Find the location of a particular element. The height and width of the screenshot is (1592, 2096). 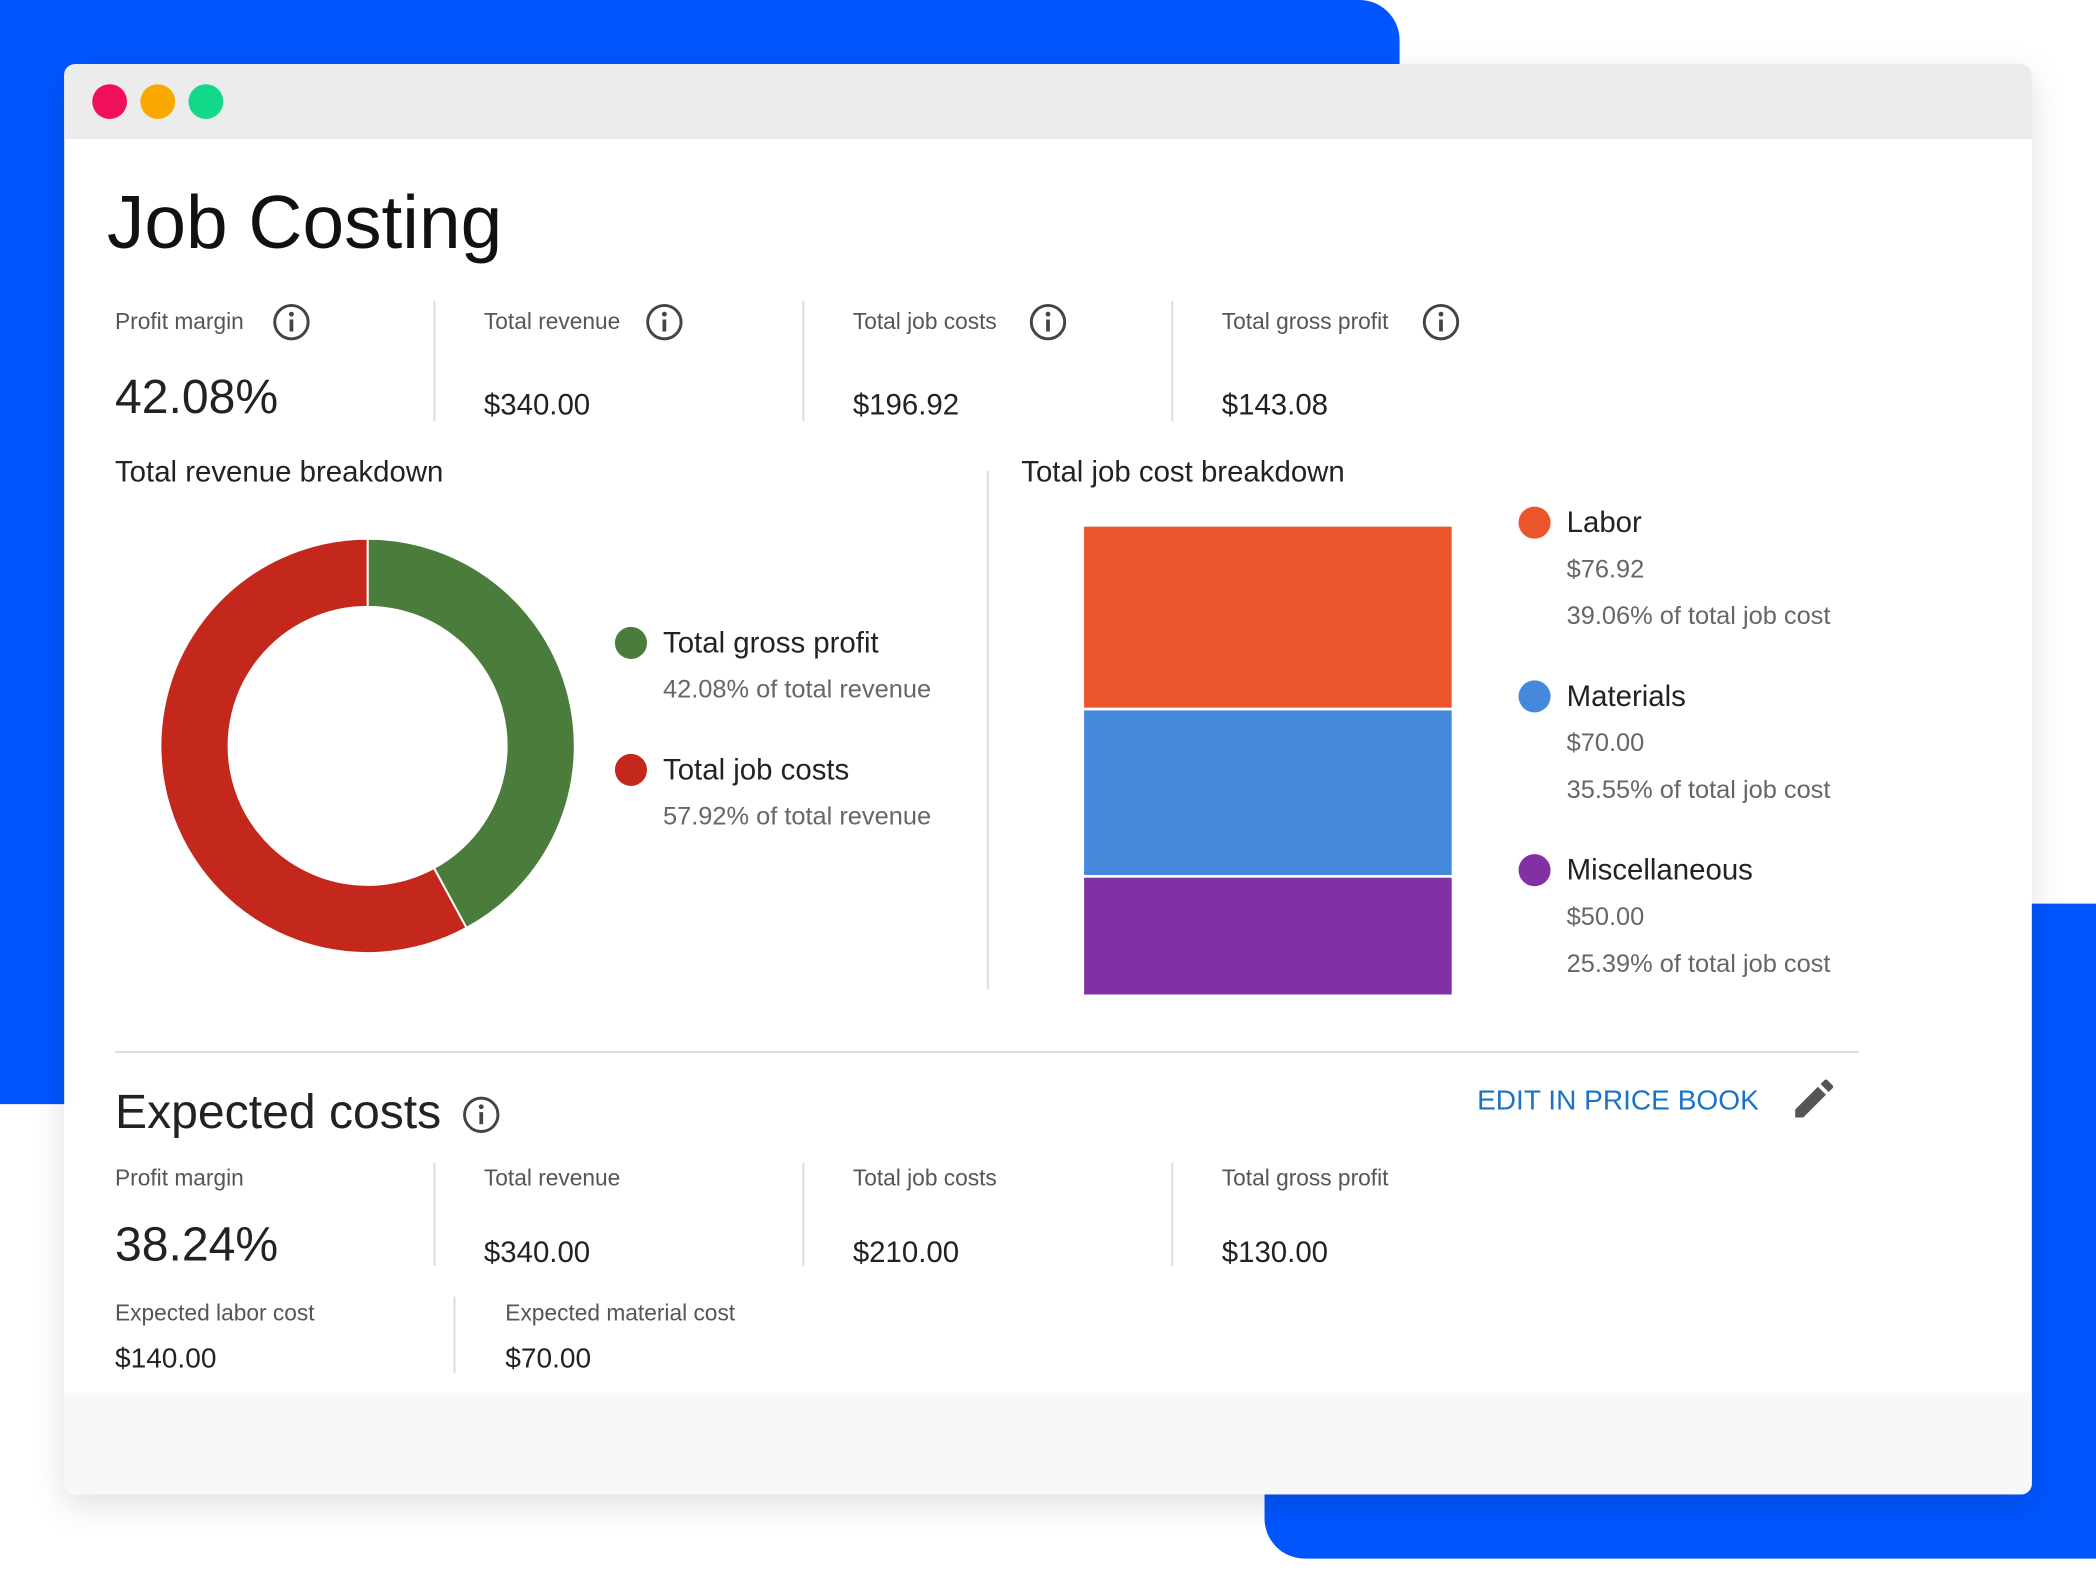

metric-value: $143.08 is located at coordinates (1275, 405).